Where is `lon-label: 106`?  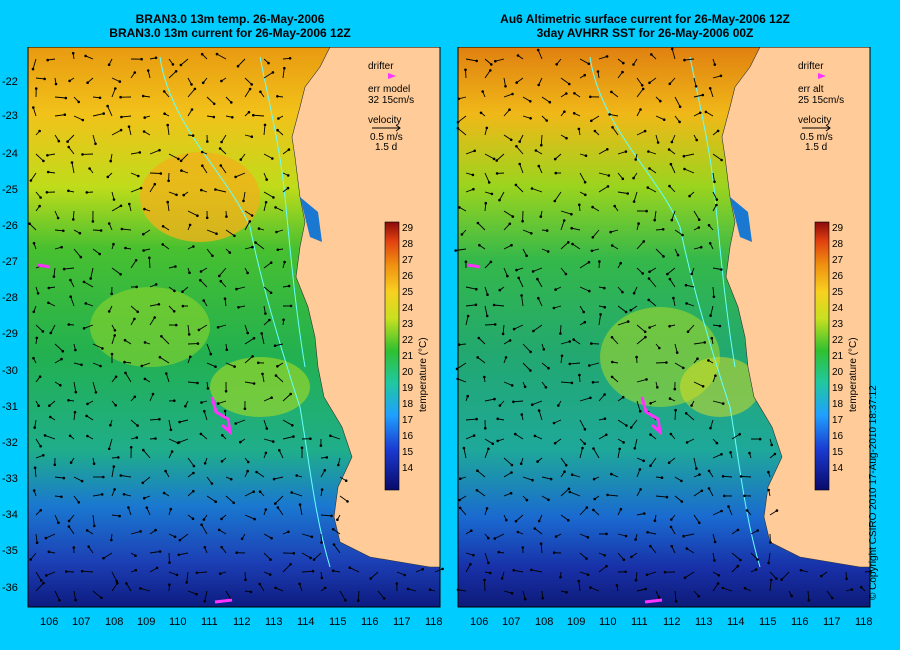 lon-label: 106 is located at coordinates (49, 622).